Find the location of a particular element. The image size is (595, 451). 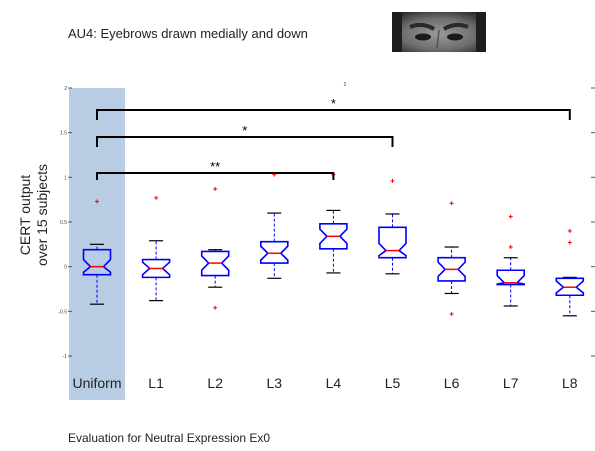

y-tick-label: -0.5 is located at coordinates (62, 312).